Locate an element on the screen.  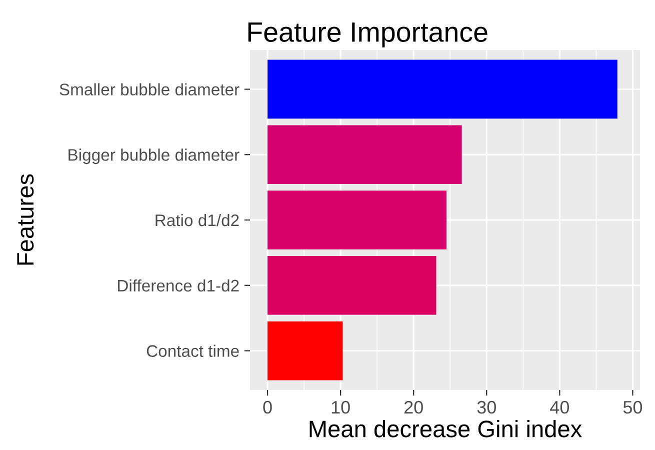
x-axis-title: Mean decrease Gini index is located at coordinates (446, 429).